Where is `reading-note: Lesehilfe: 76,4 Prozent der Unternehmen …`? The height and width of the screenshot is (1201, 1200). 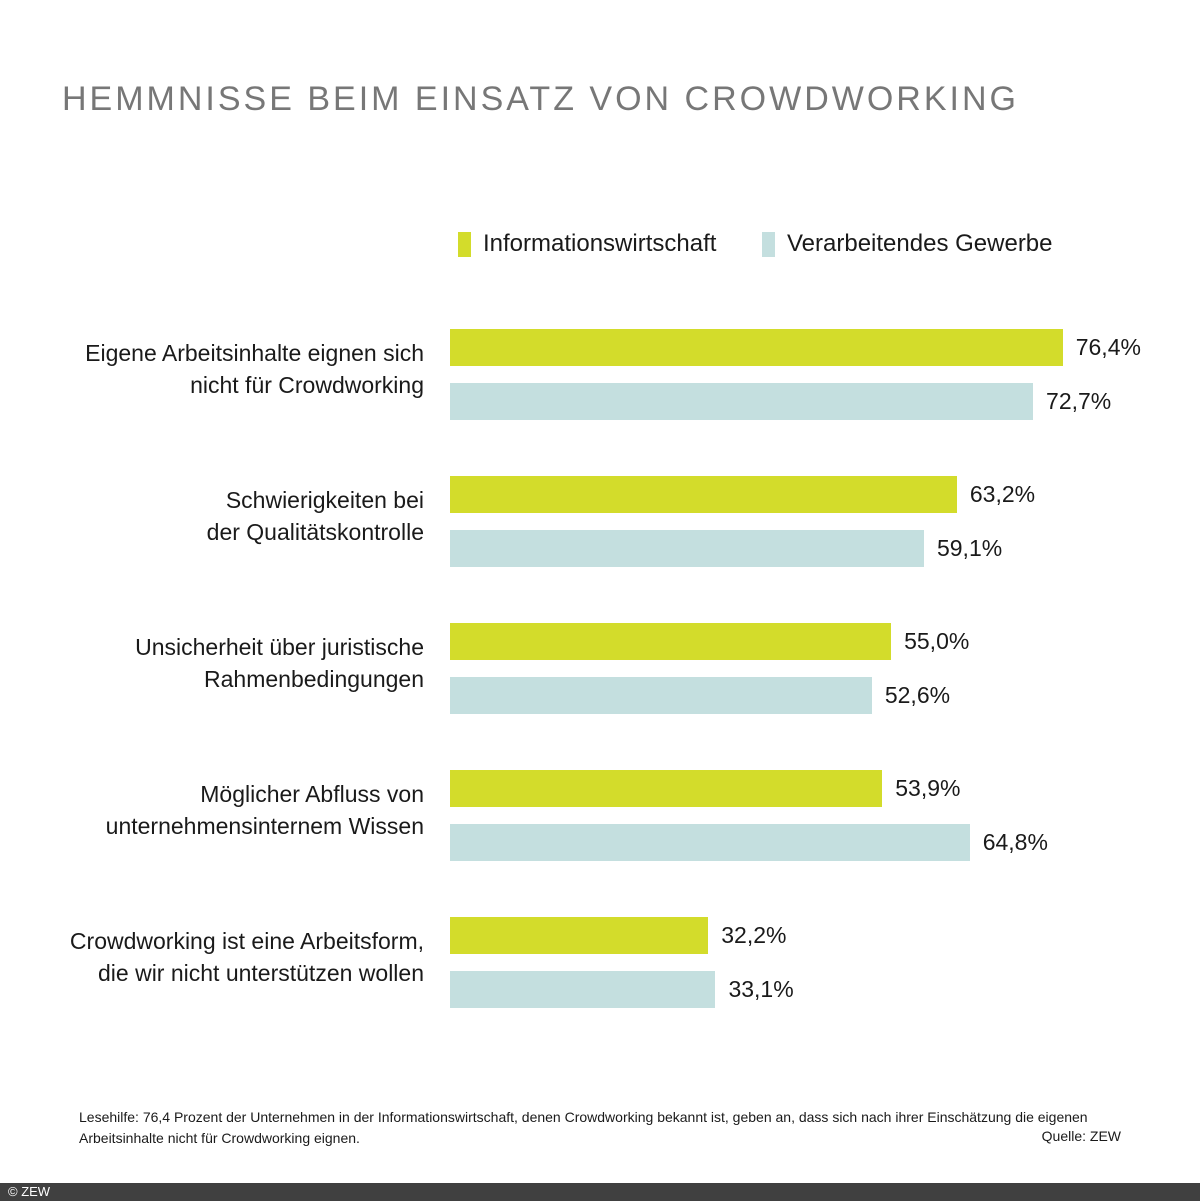
reading-note: Lesehilfe: 76,4 Prozent der Unternehmen … is located at coordinates (583, 1127).